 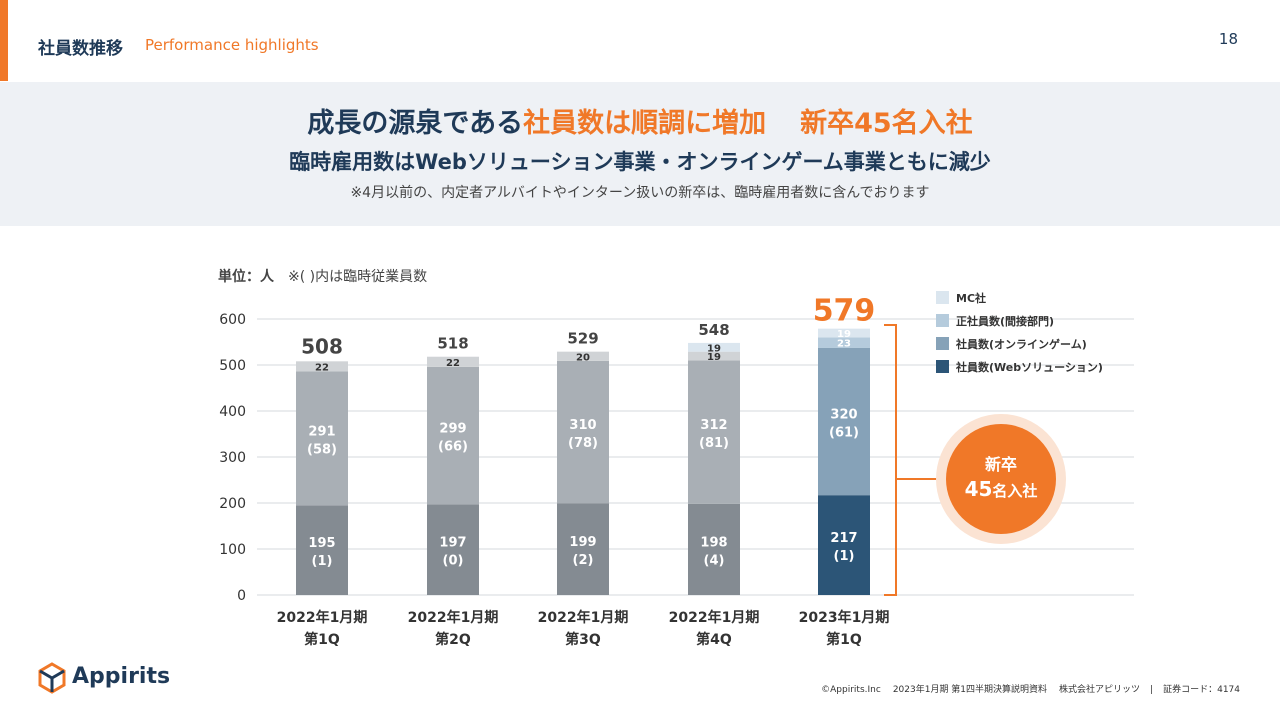 I want to click on bar-total-label: 529, so click(x=582, y=339).